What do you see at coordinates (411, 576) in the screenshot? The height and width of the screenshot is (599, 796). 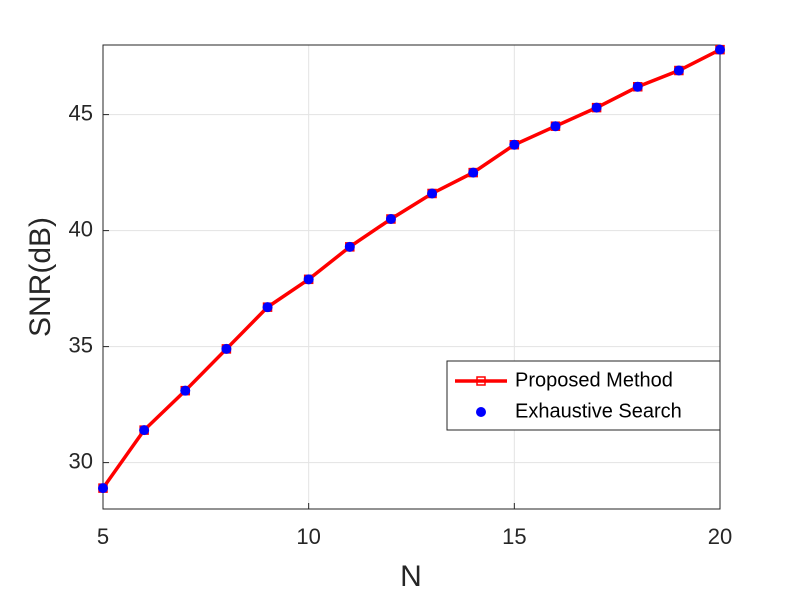 I see `x-axis-label: N` at bounding box center [411, 576].